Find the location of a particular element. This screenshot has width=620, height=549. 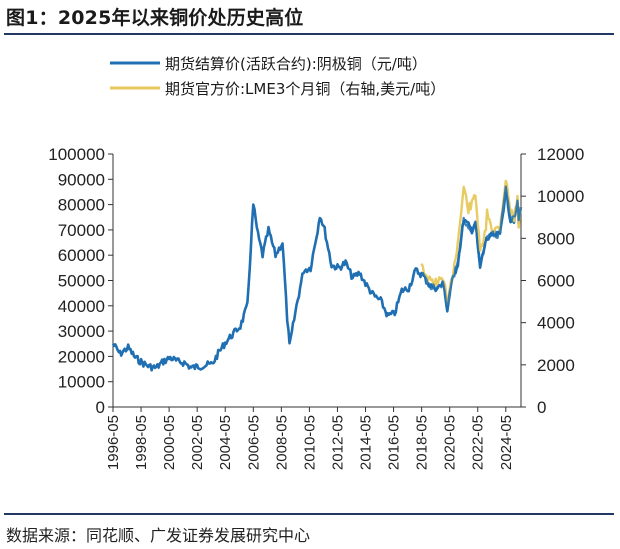

legend-label-2: 期货官方价:LME3个月铜（右轴,美元/吨） is located at coordinates (305, 89).